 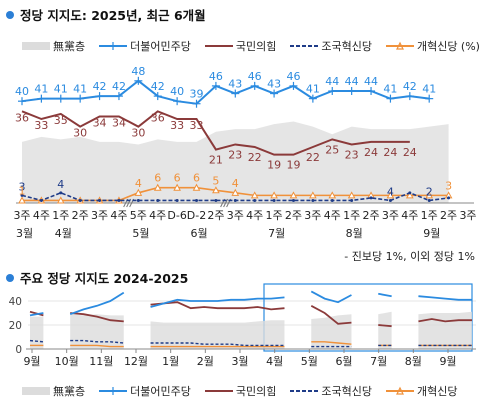 What do you see at coordinates (239, 361) in the screenshot?
I see `x2-tick-label: 3월` at bounding box center [239, 361].